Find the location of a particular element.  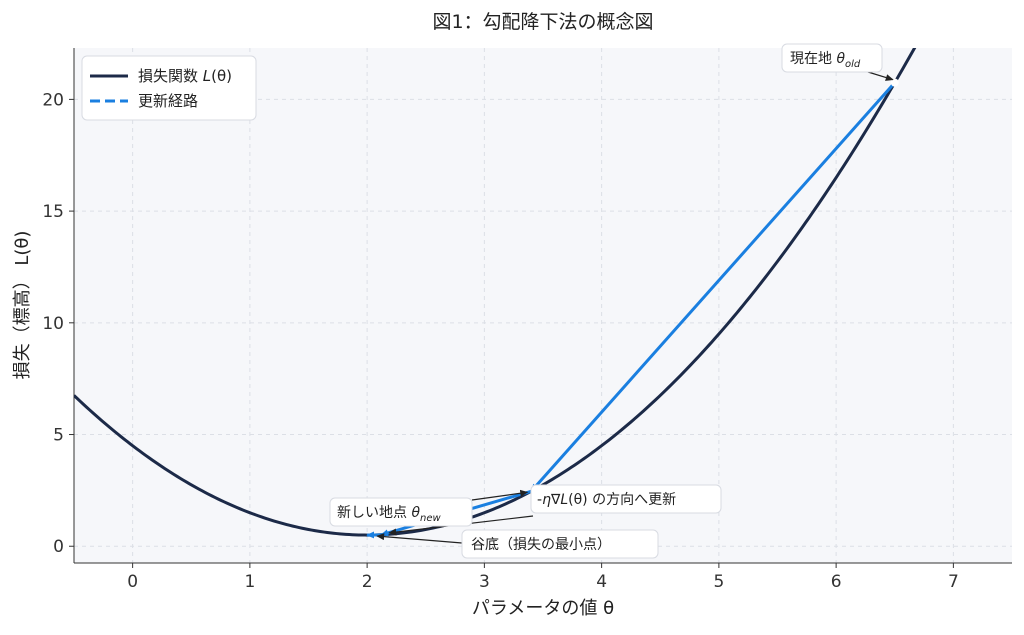

y-tick-label: 0 is located at coordinates (58, 547).